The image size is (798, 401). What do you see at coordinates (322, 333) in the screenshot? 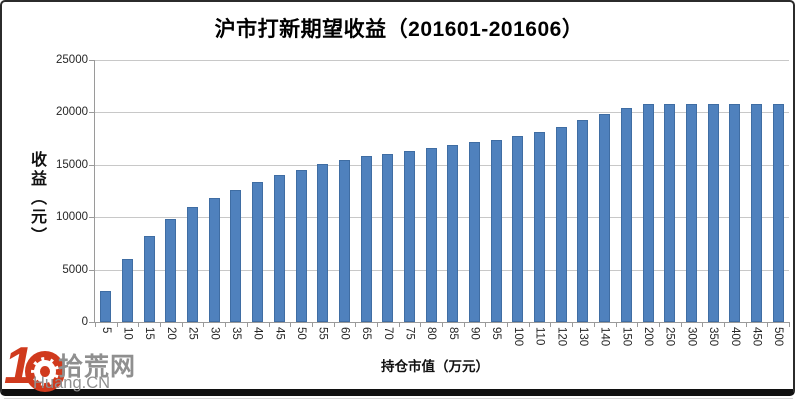
I see `x-tick-label: 55` at bounding box center [322, 333].